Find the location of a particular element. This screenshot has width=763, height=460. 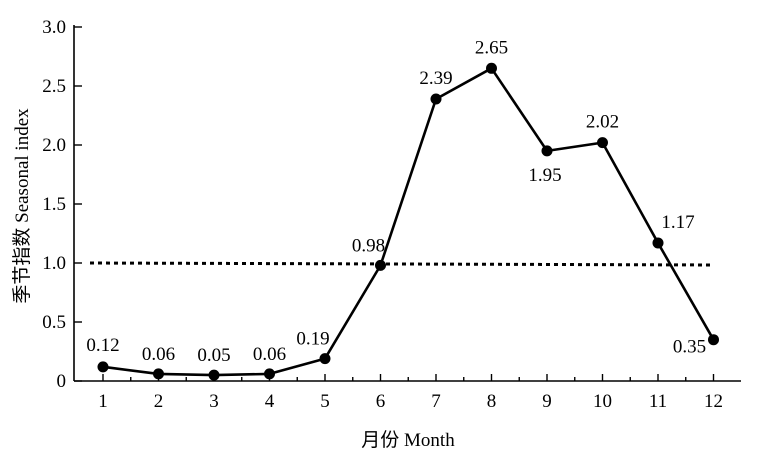

x-tick-label: 8 is located at coordinates (492, 401).